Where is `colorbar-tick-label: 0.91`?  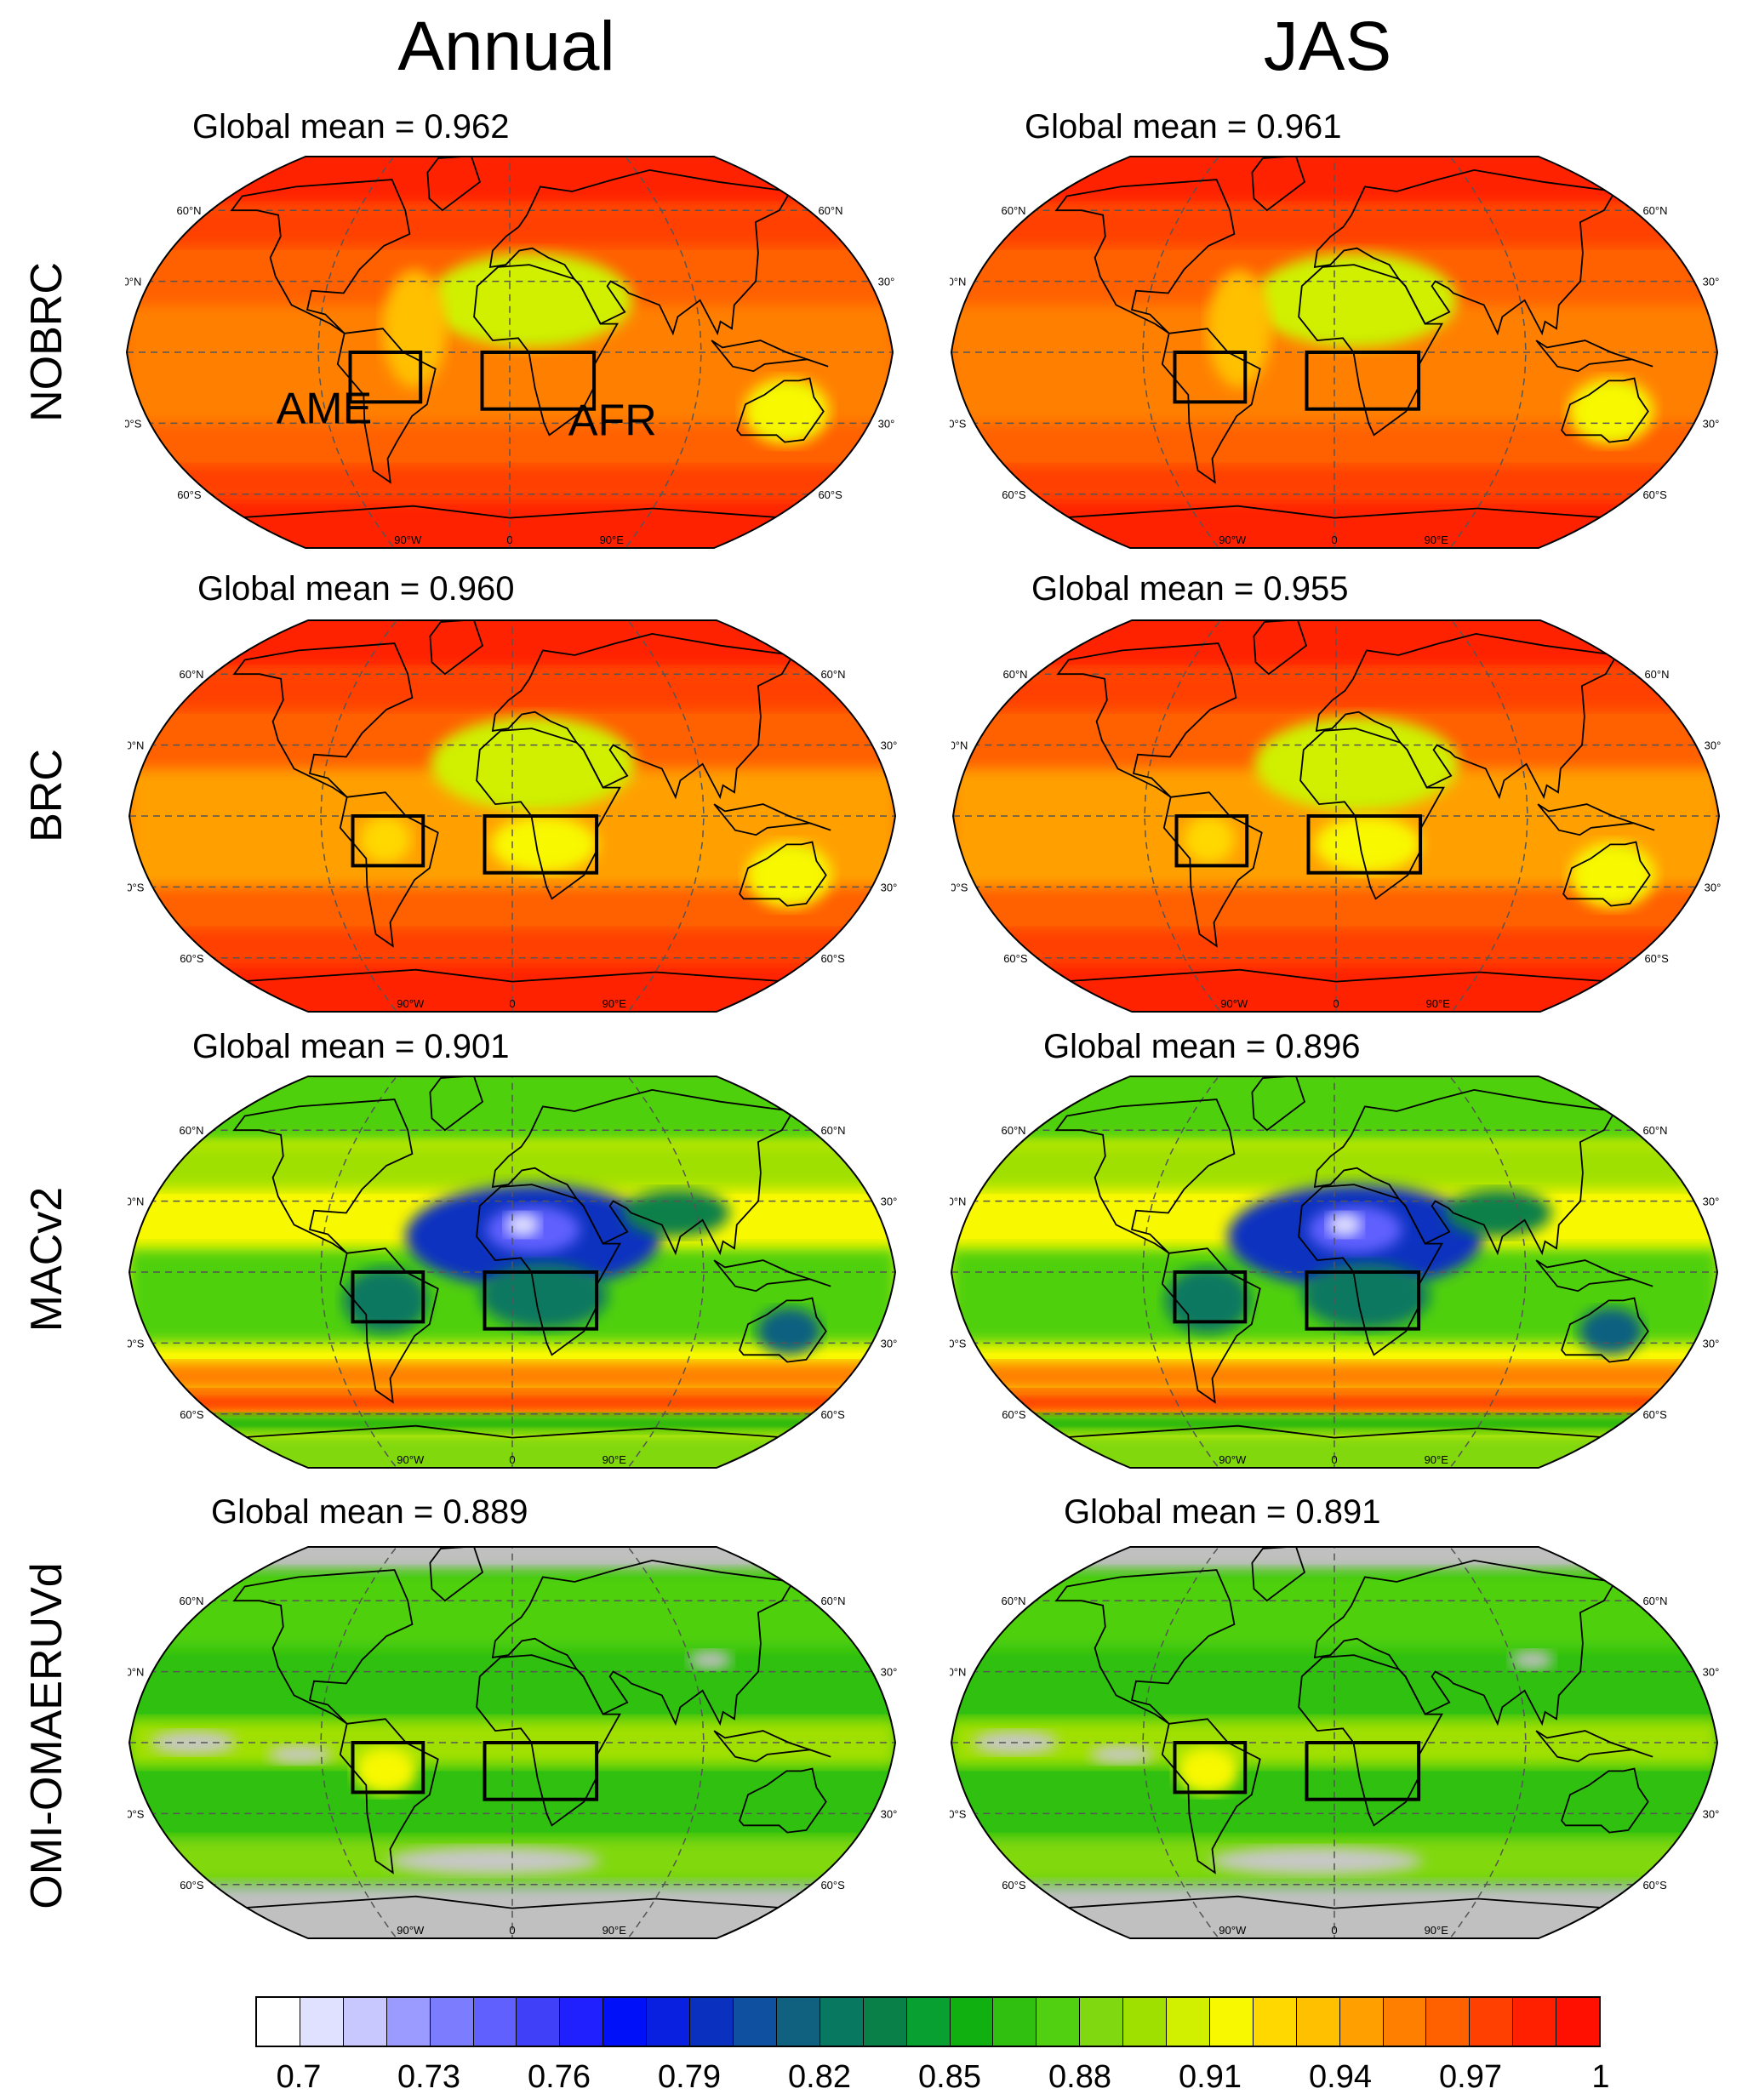 colorbar-tick-label: 0.91 is located at coordinates (1210, 2077).